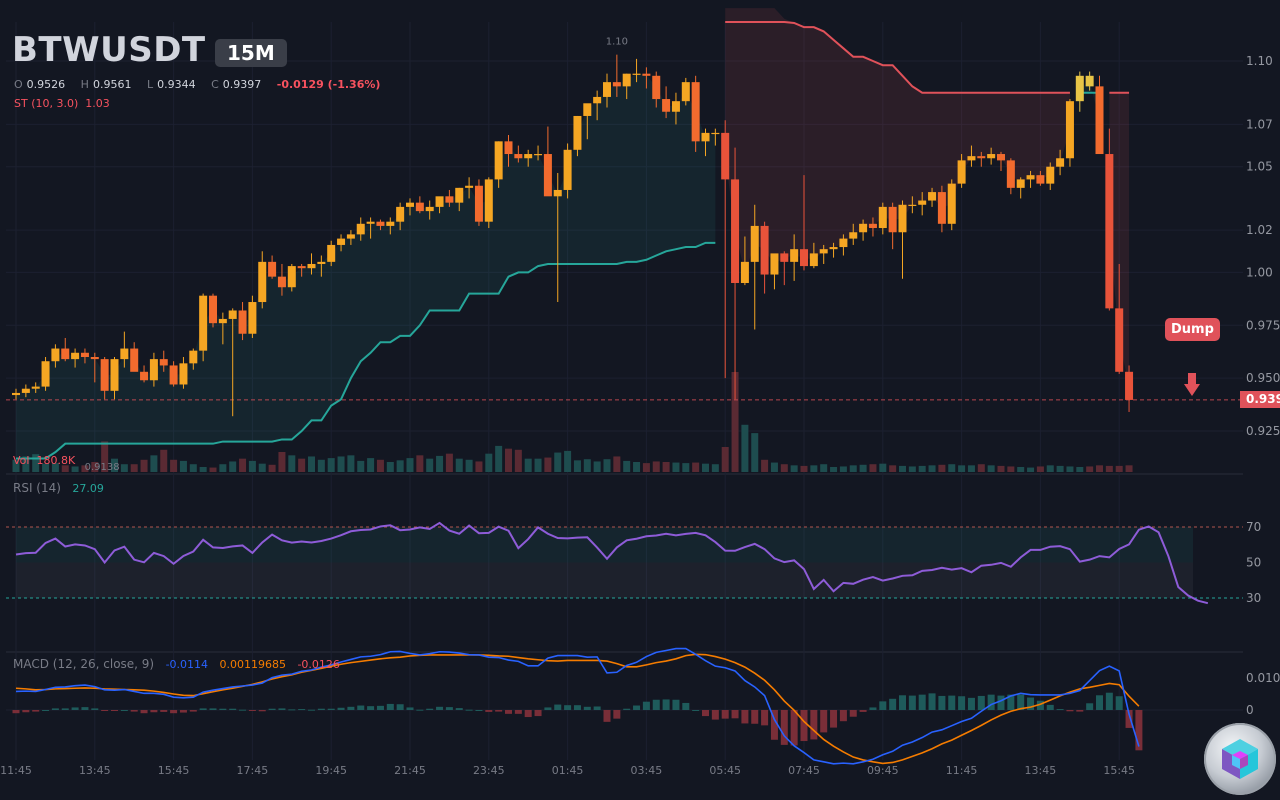  What do you see at coordinates (318, 664) in the screenshot?
I see `histogram-value: -0.0126` at bounding box center [318, 664].